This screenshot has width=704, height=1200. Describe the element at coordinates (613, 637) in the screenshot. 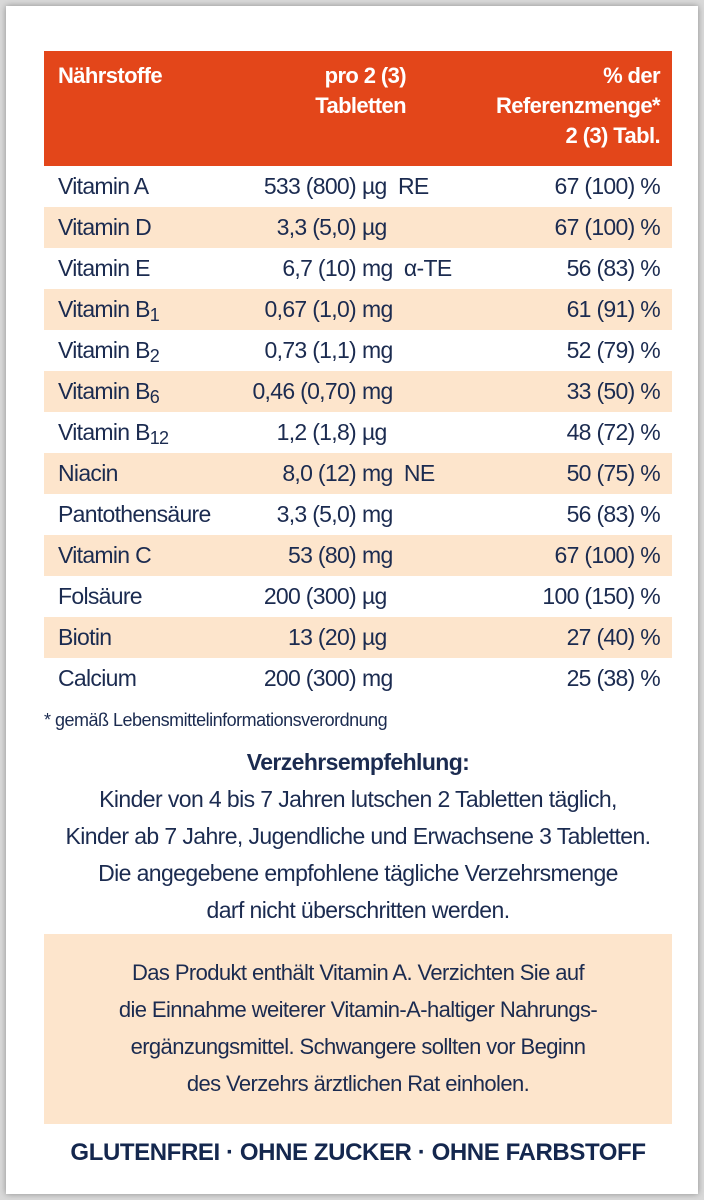

I see `nutrient-percent: 27 (40) %` at that location.